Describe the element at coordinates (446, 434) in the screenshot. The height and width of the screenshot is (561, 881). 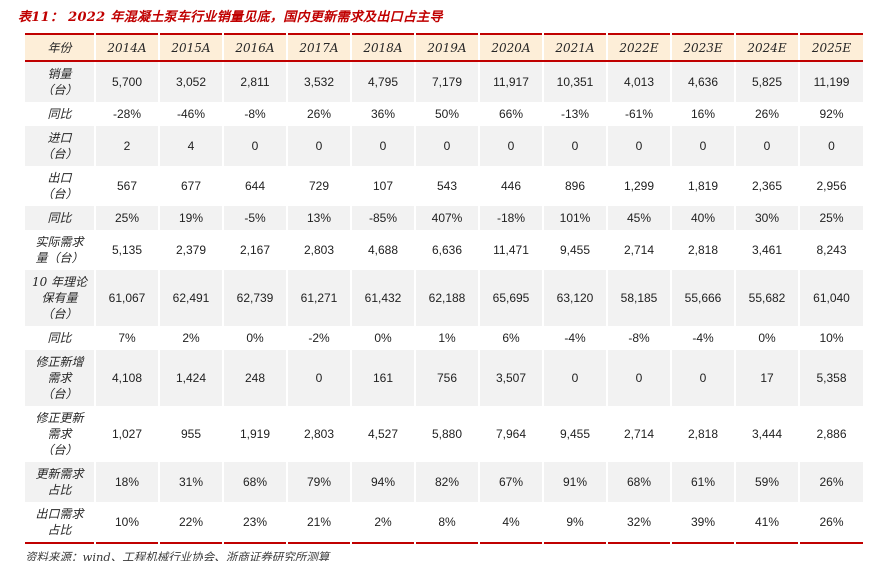
I see `table-cell: 5,880` at that location.